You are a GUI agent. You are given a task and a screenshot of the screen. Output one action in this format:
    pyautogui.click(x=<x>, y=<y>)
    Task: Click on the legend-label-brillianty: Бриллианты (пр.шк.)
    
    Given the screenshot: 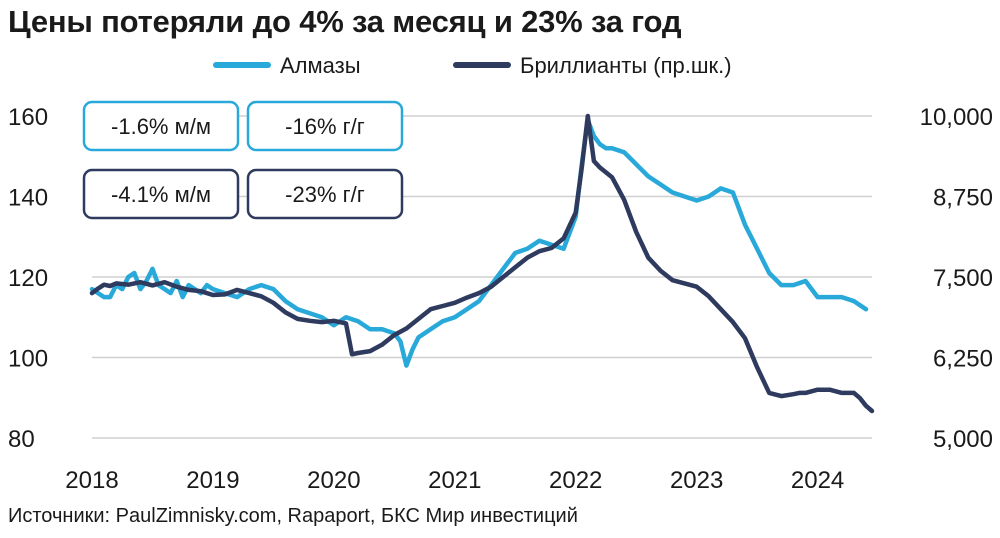 What is the action you would take?
    pyautogui.click(x=626, y=65)
    